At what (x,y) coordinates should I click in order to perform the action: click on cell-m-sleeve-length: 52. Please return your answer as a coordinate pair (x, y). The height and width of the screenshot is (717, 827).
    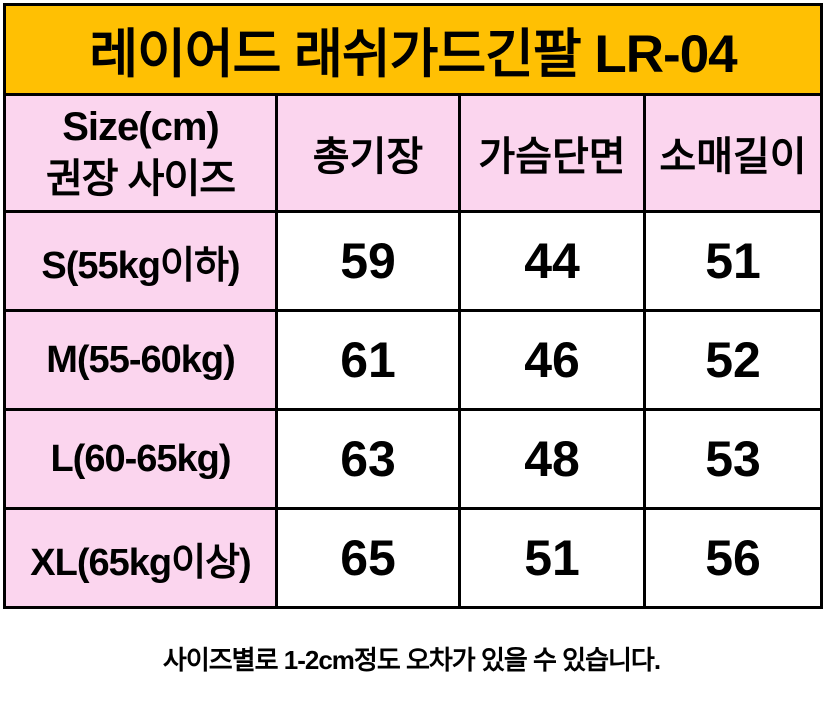
    Looking at the image, I should click on (733, 360).